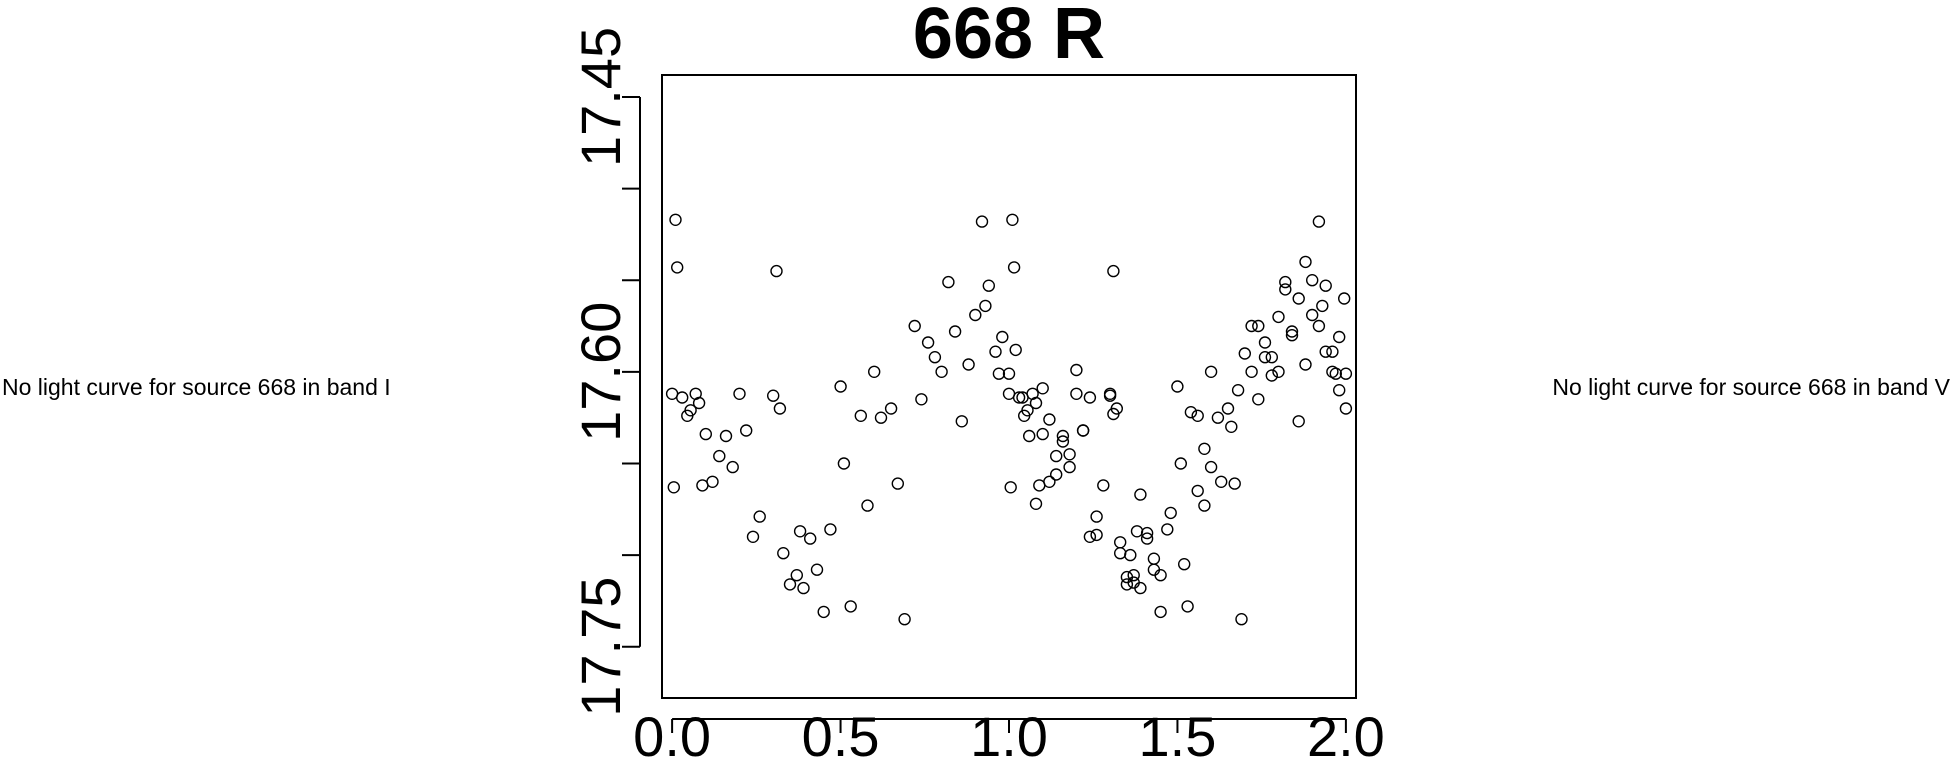  Describe the element at coordinates (672, 731) in the screenshot. I see `x-tick-label: 0.0` at that location.